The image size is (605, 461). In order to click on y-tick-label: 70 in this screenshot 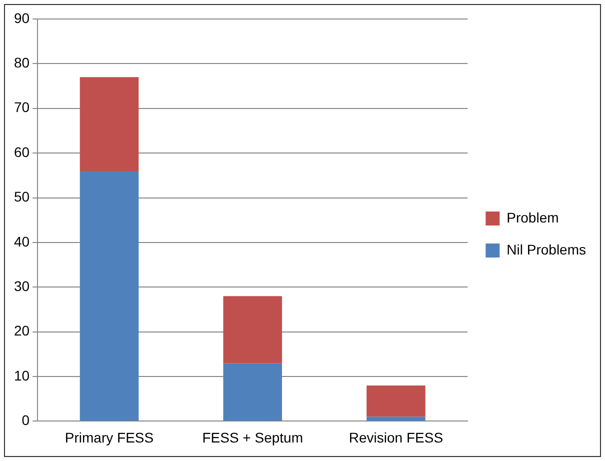, I will do `click(22, 107)`.